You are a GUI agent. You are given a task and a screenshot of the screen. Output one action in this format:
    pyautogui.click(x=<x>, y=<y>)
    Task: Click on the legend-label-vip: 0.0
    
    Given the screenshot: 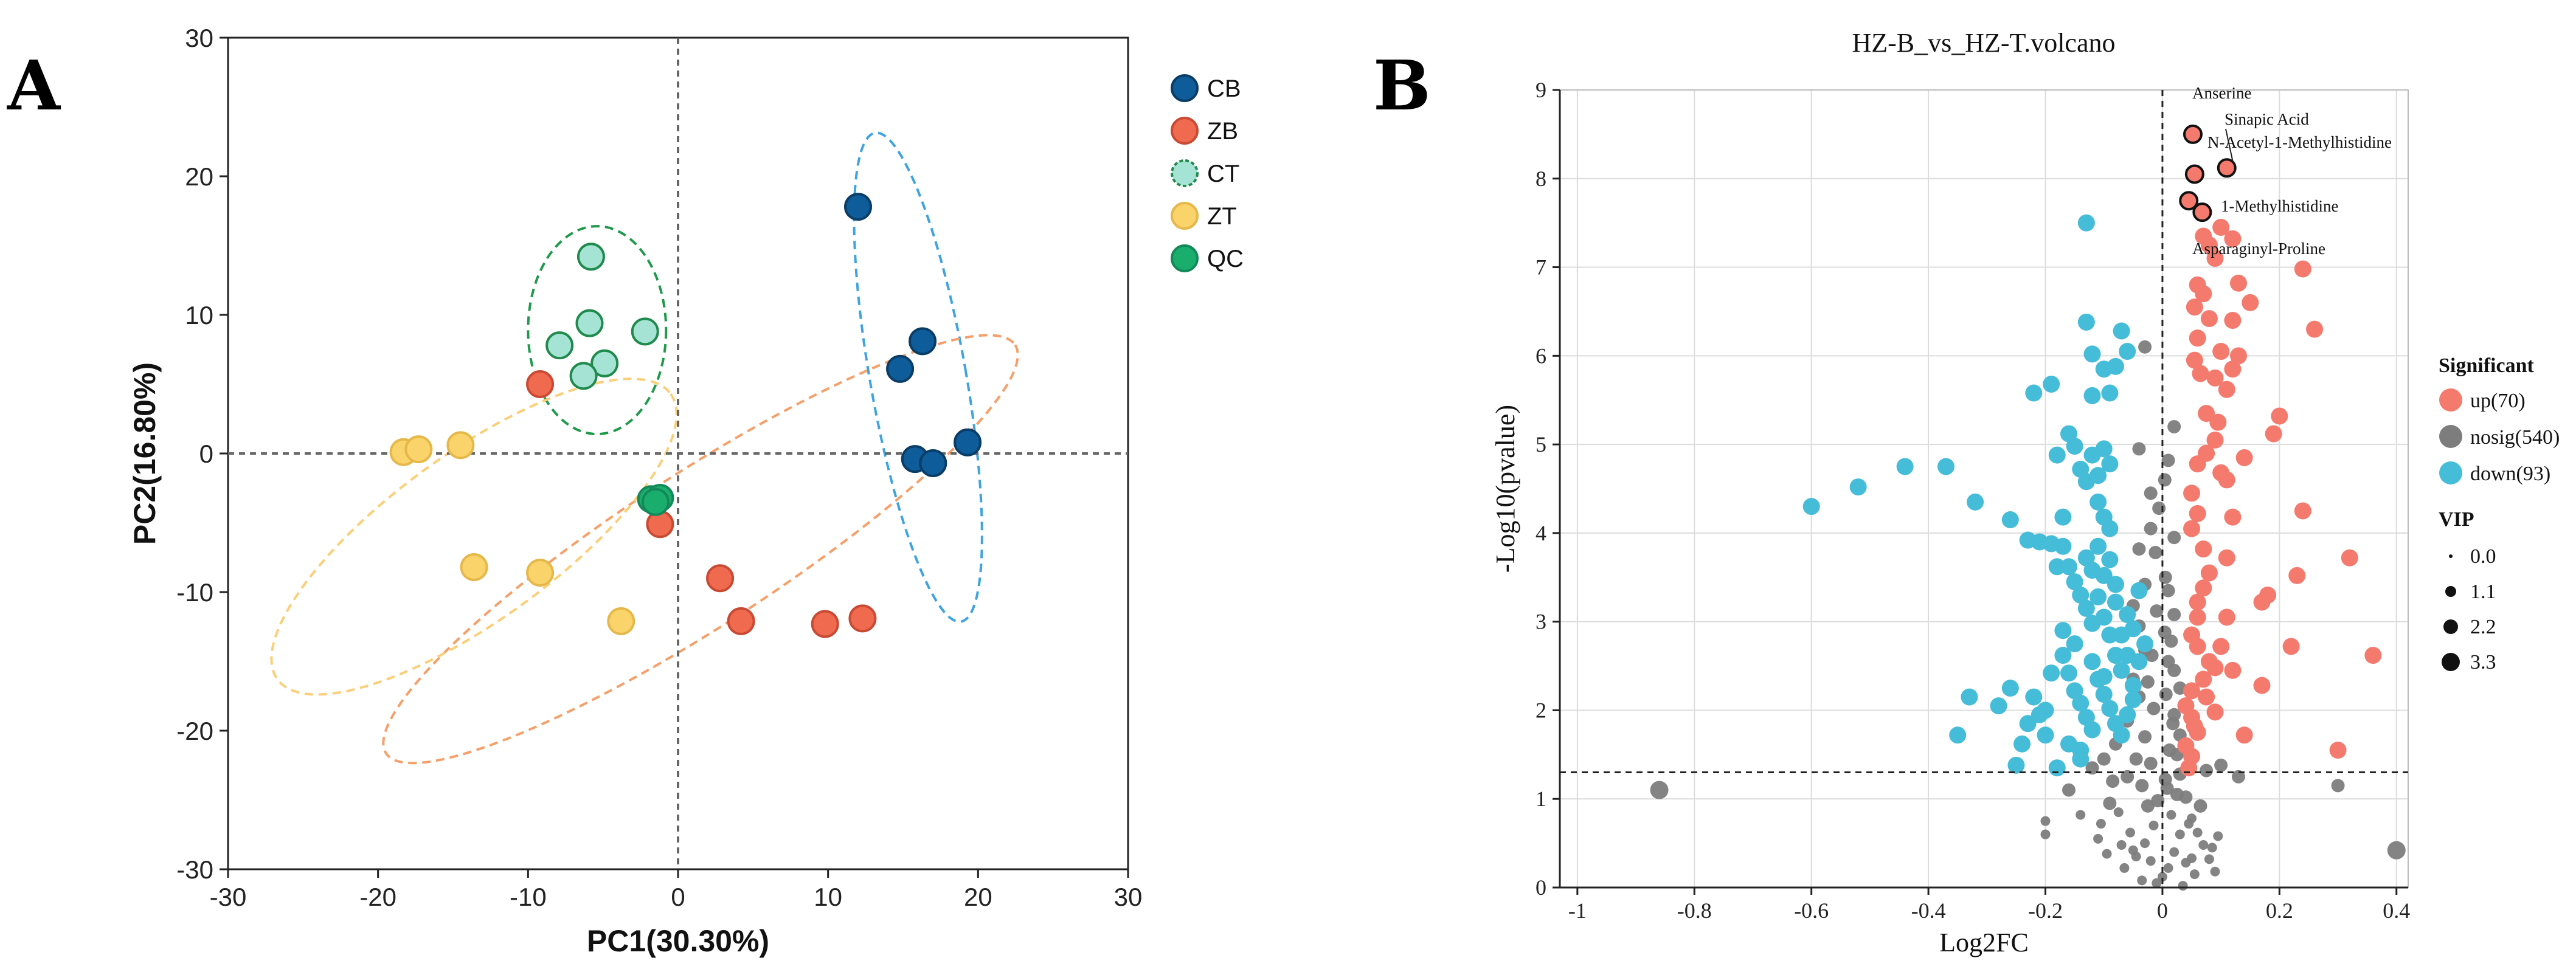 What is the action you would take?
    pyautogui.click(x=2483, y=556)
    